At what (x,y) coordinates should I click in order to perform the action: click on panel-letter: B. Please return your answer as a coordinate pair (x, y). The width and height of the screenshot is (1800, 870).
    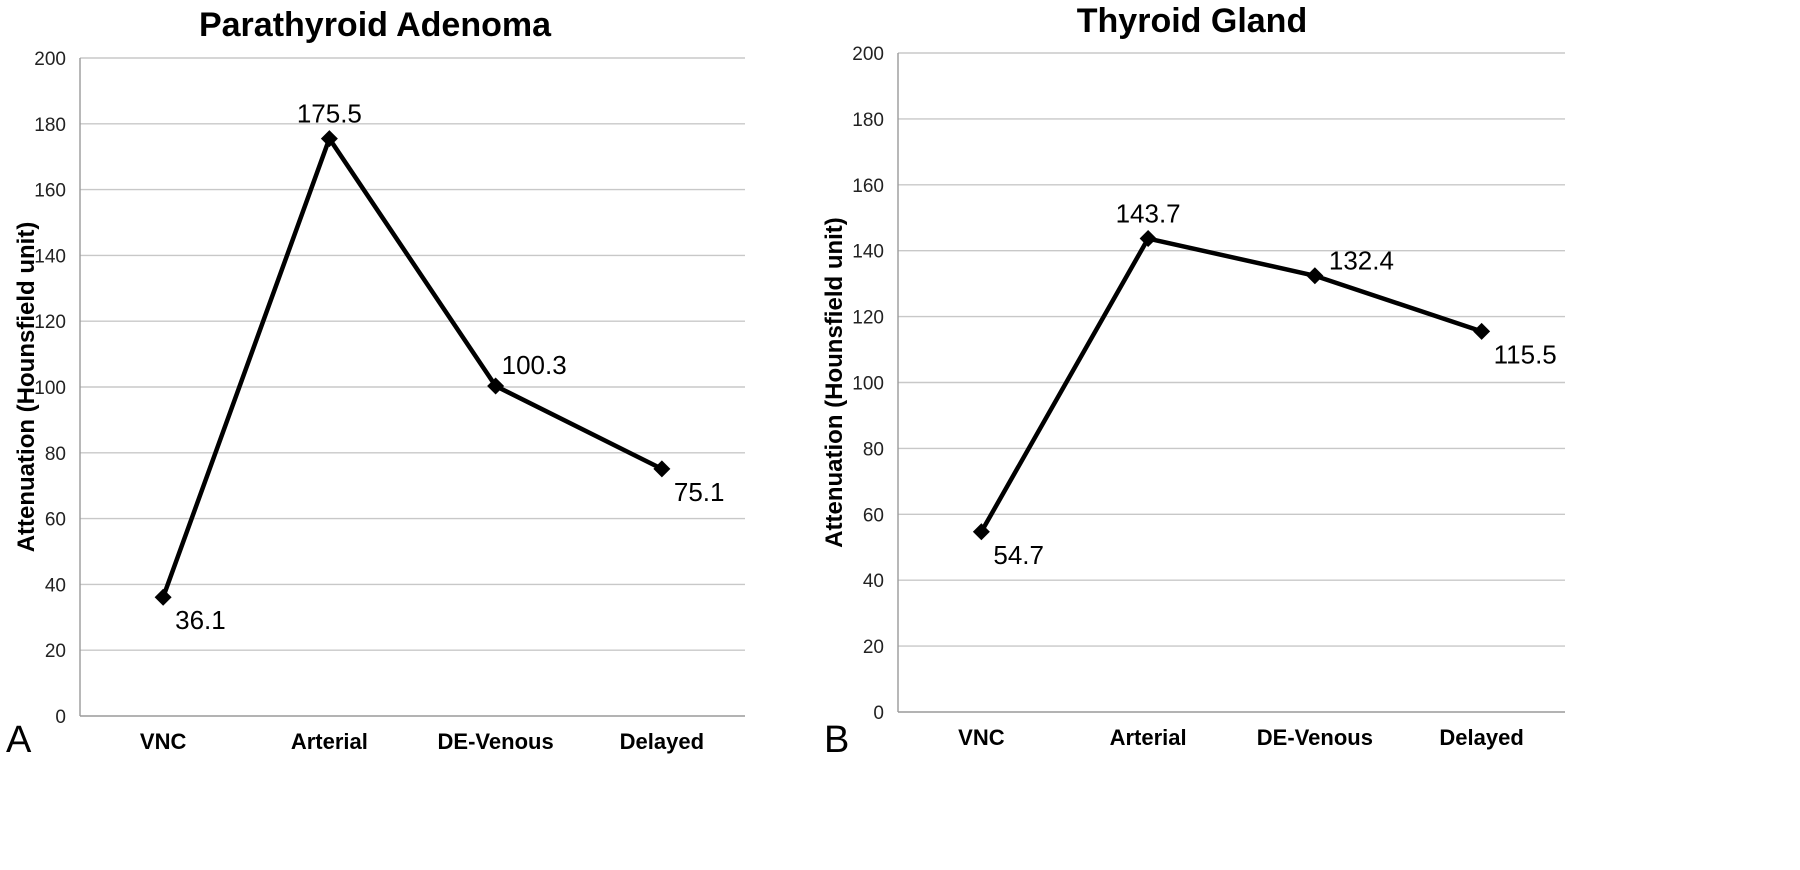
    Looking at the image, I should click on (836, 740).